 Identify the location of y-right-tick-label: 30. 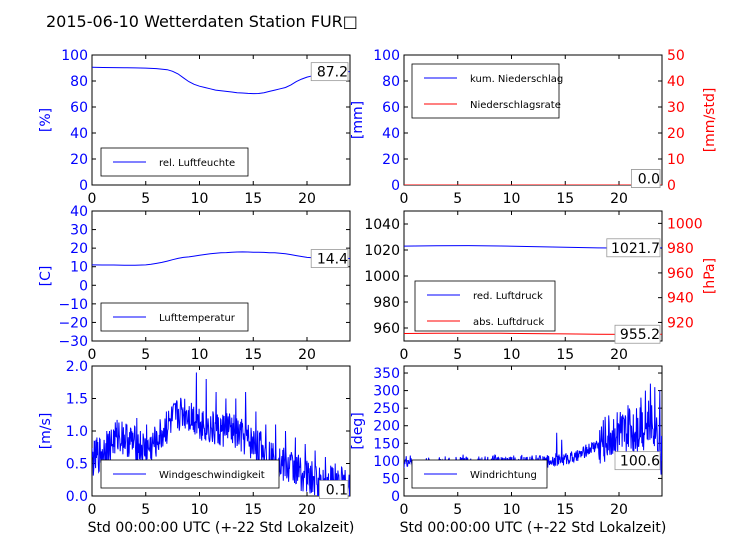
(676, 108).